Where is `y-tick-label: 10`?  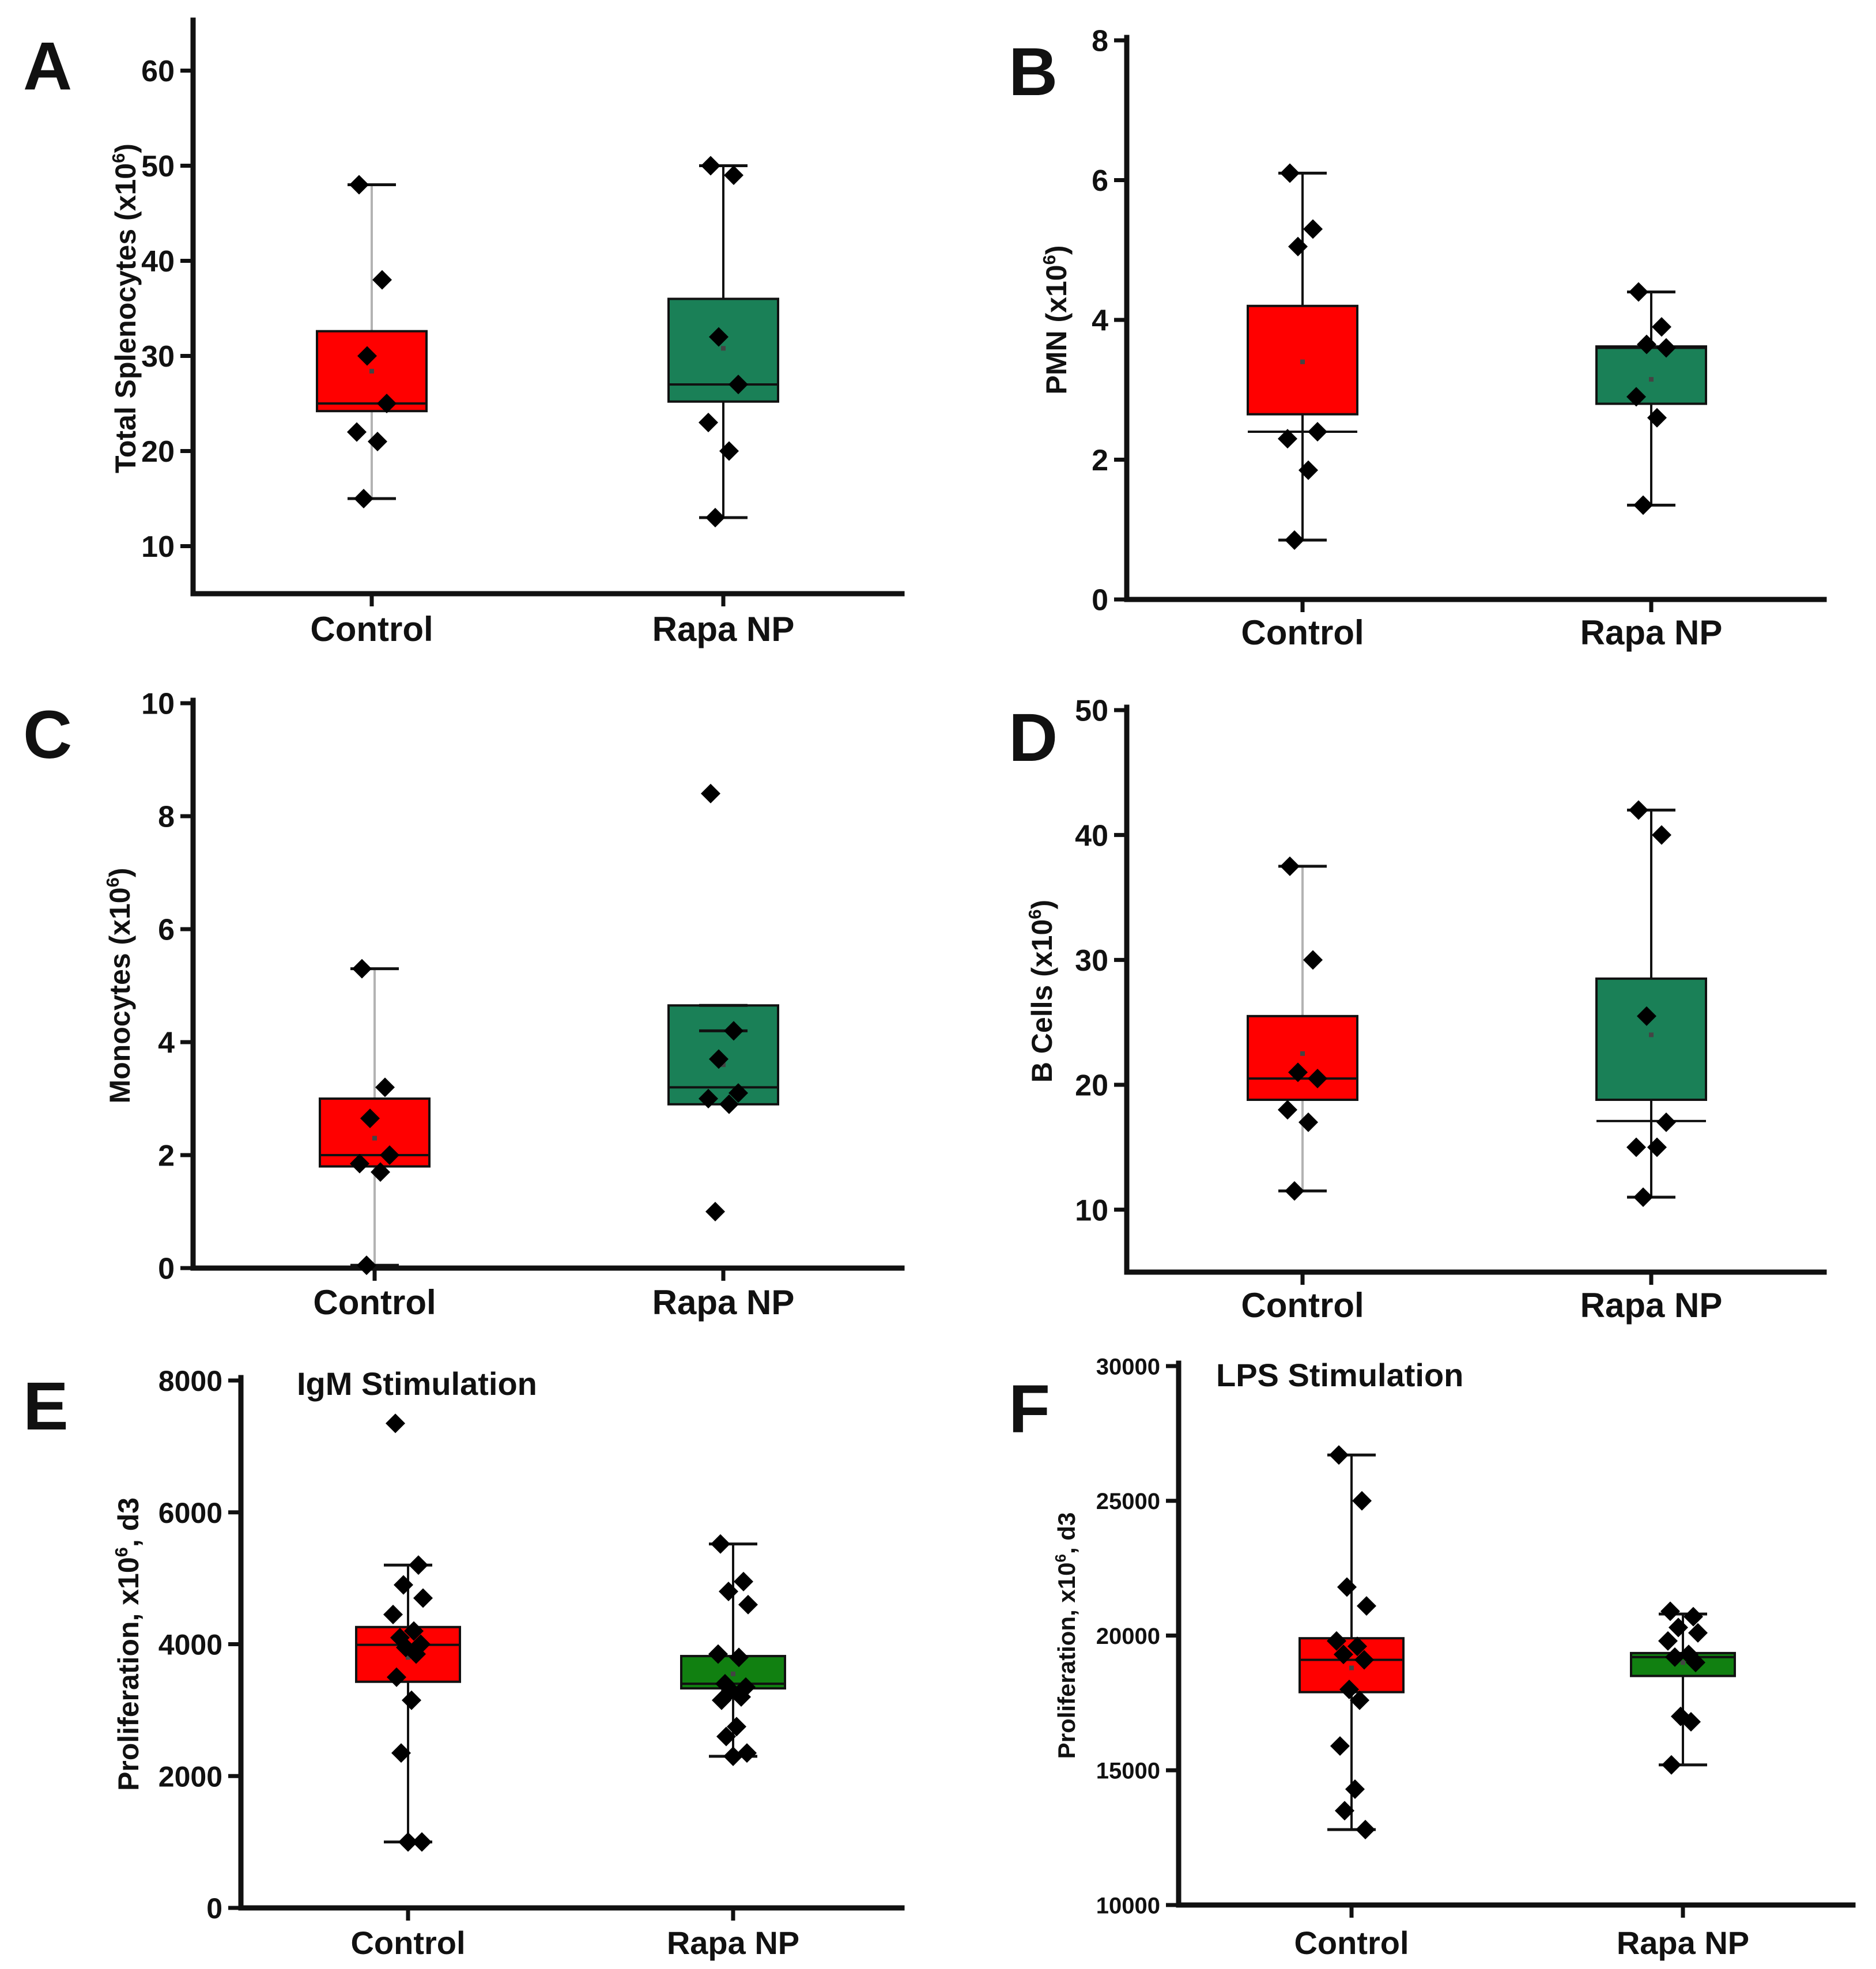
y-tick-label: 10 is located at coordinates (158, 705).